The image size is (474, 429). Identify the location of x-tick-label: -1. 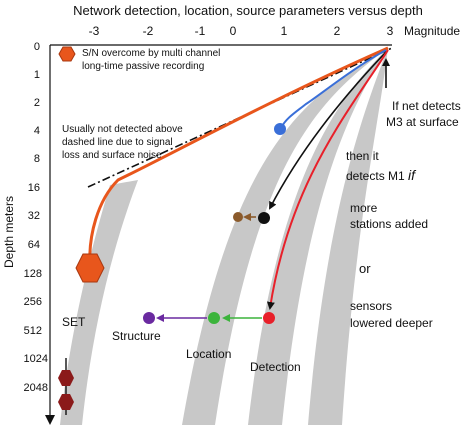
(200, 31).